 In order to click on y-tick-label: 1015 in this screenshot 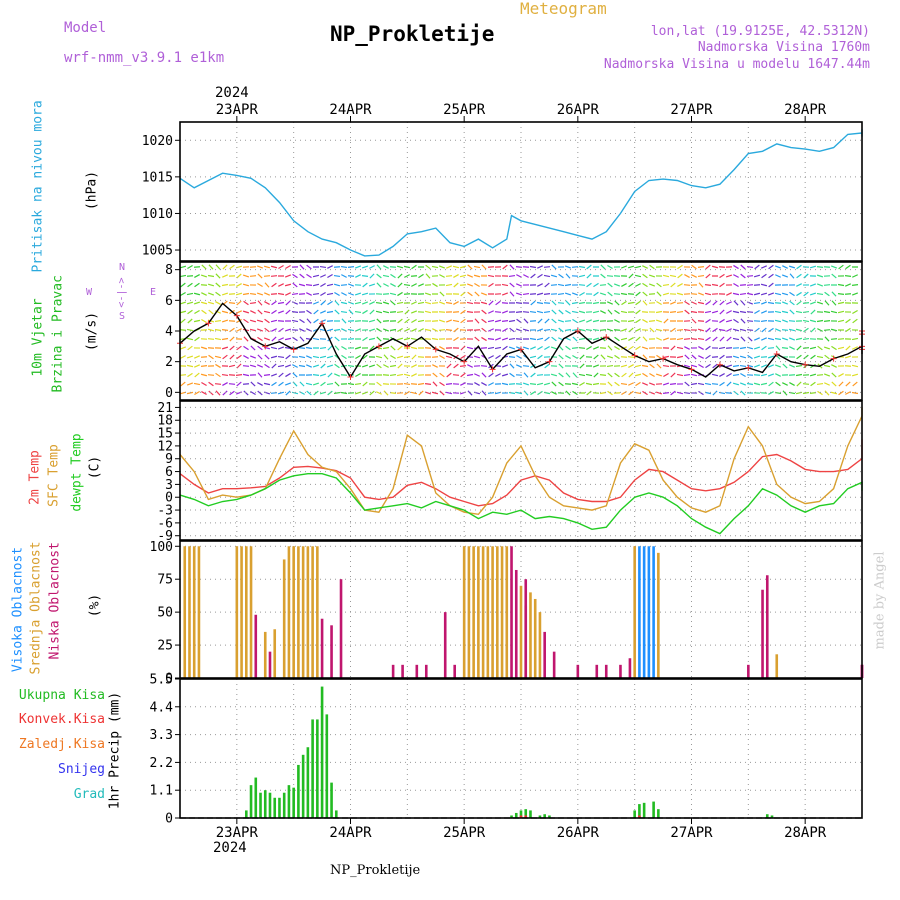, I will do `click(157, 177)`.